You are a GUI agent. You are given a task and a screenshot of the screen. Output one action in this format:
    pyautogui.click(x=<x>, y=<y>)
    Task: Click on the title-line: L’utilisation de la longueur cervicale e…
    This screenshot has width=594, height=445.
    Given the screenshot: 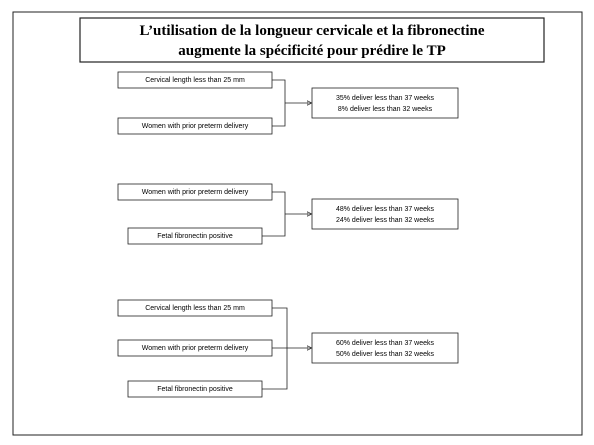 What is the action you would take?
    pyautogui.click(x=311, y=31)
    